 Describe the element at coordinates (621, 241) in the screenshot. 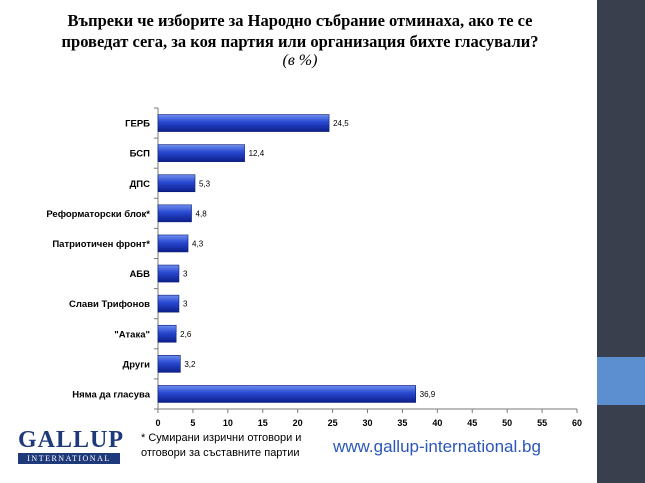

I see `sidebar-panel` at that location.